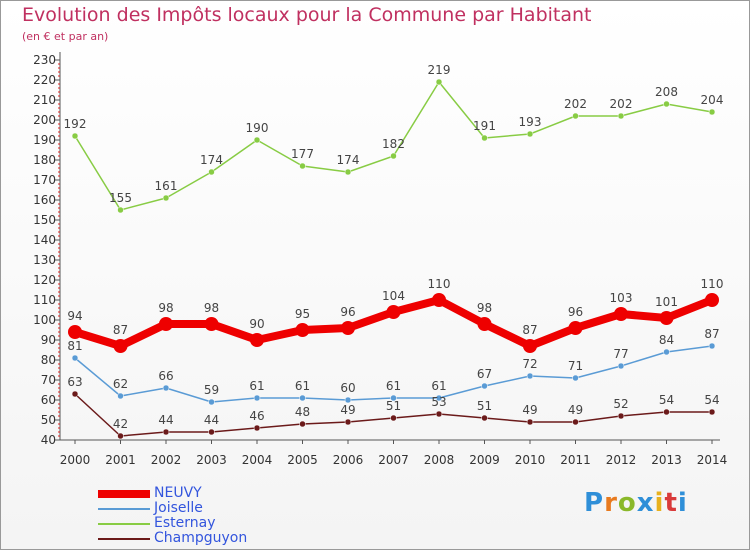 This screenshot has height=550, width=750. What do you see at coordinates (48, 360) in the screenshot?
I see `y-tick-label: 80` at bounding box center [48, 360].